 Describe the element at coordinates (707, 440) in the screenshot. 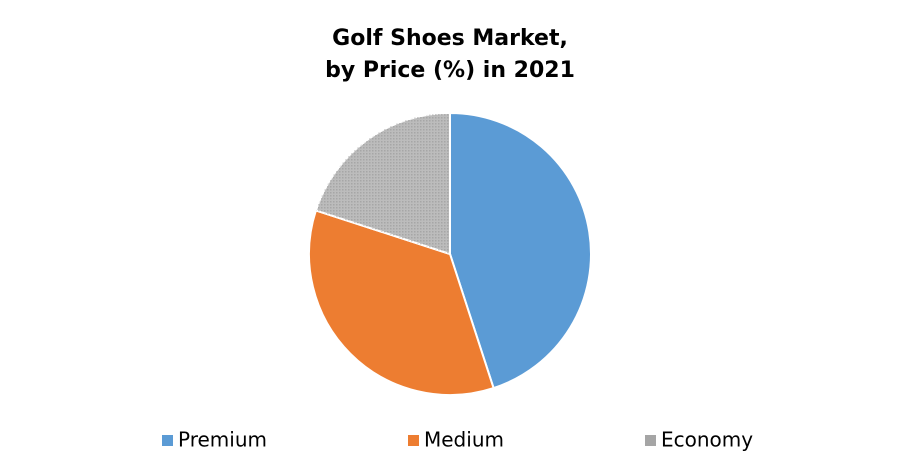

I see `legend-label: Economy` at that location.